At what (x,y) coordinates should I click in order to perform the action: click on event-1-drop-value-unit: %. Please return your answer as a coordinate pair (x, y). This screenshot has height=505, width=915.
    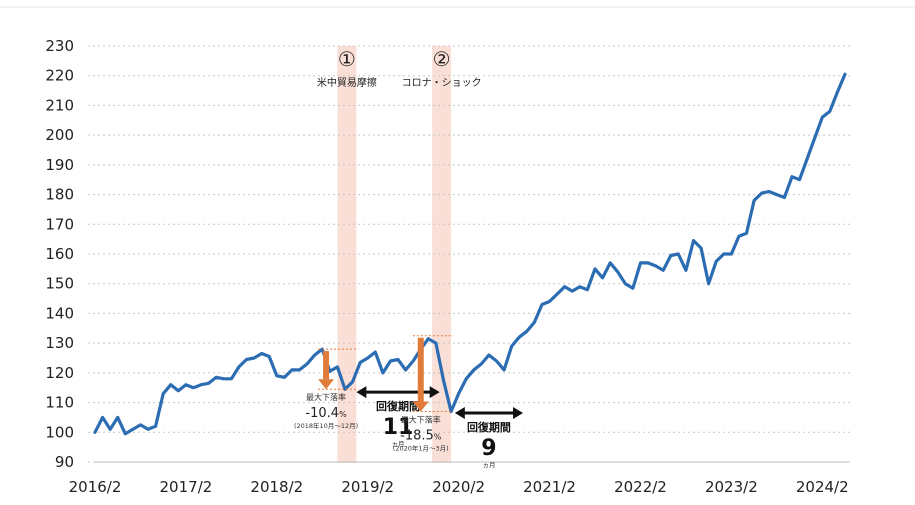
    Looking at the image, I should click on (343, 414).